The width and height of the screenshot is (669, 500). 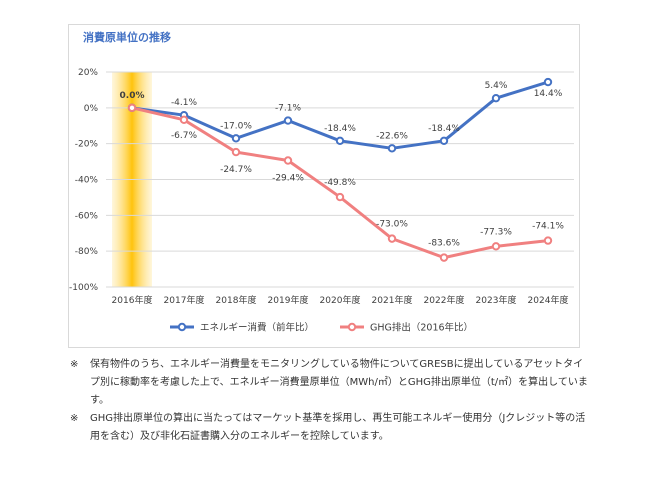 What do you see at coordinates (87, 252) in the screenshot?
I see `y-tick-label: -80%` at bounding box center [87, 252].